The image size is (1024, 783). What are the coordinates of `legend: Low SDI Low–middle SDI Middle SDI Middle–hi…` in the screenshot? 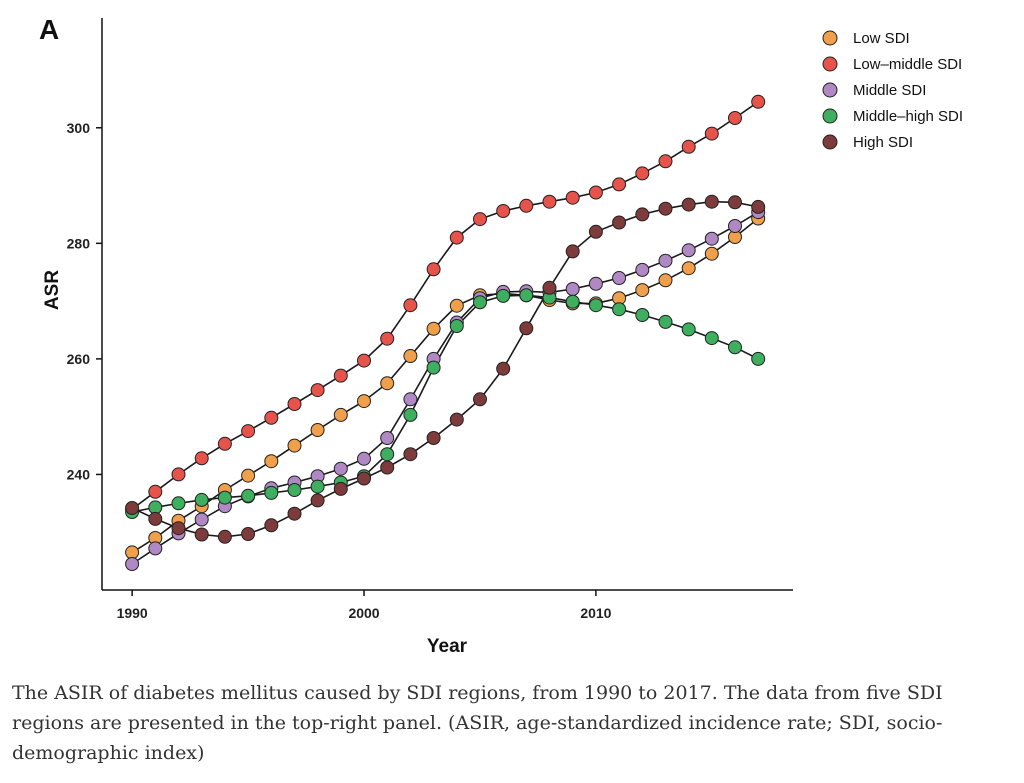 It's located at (892, 90).